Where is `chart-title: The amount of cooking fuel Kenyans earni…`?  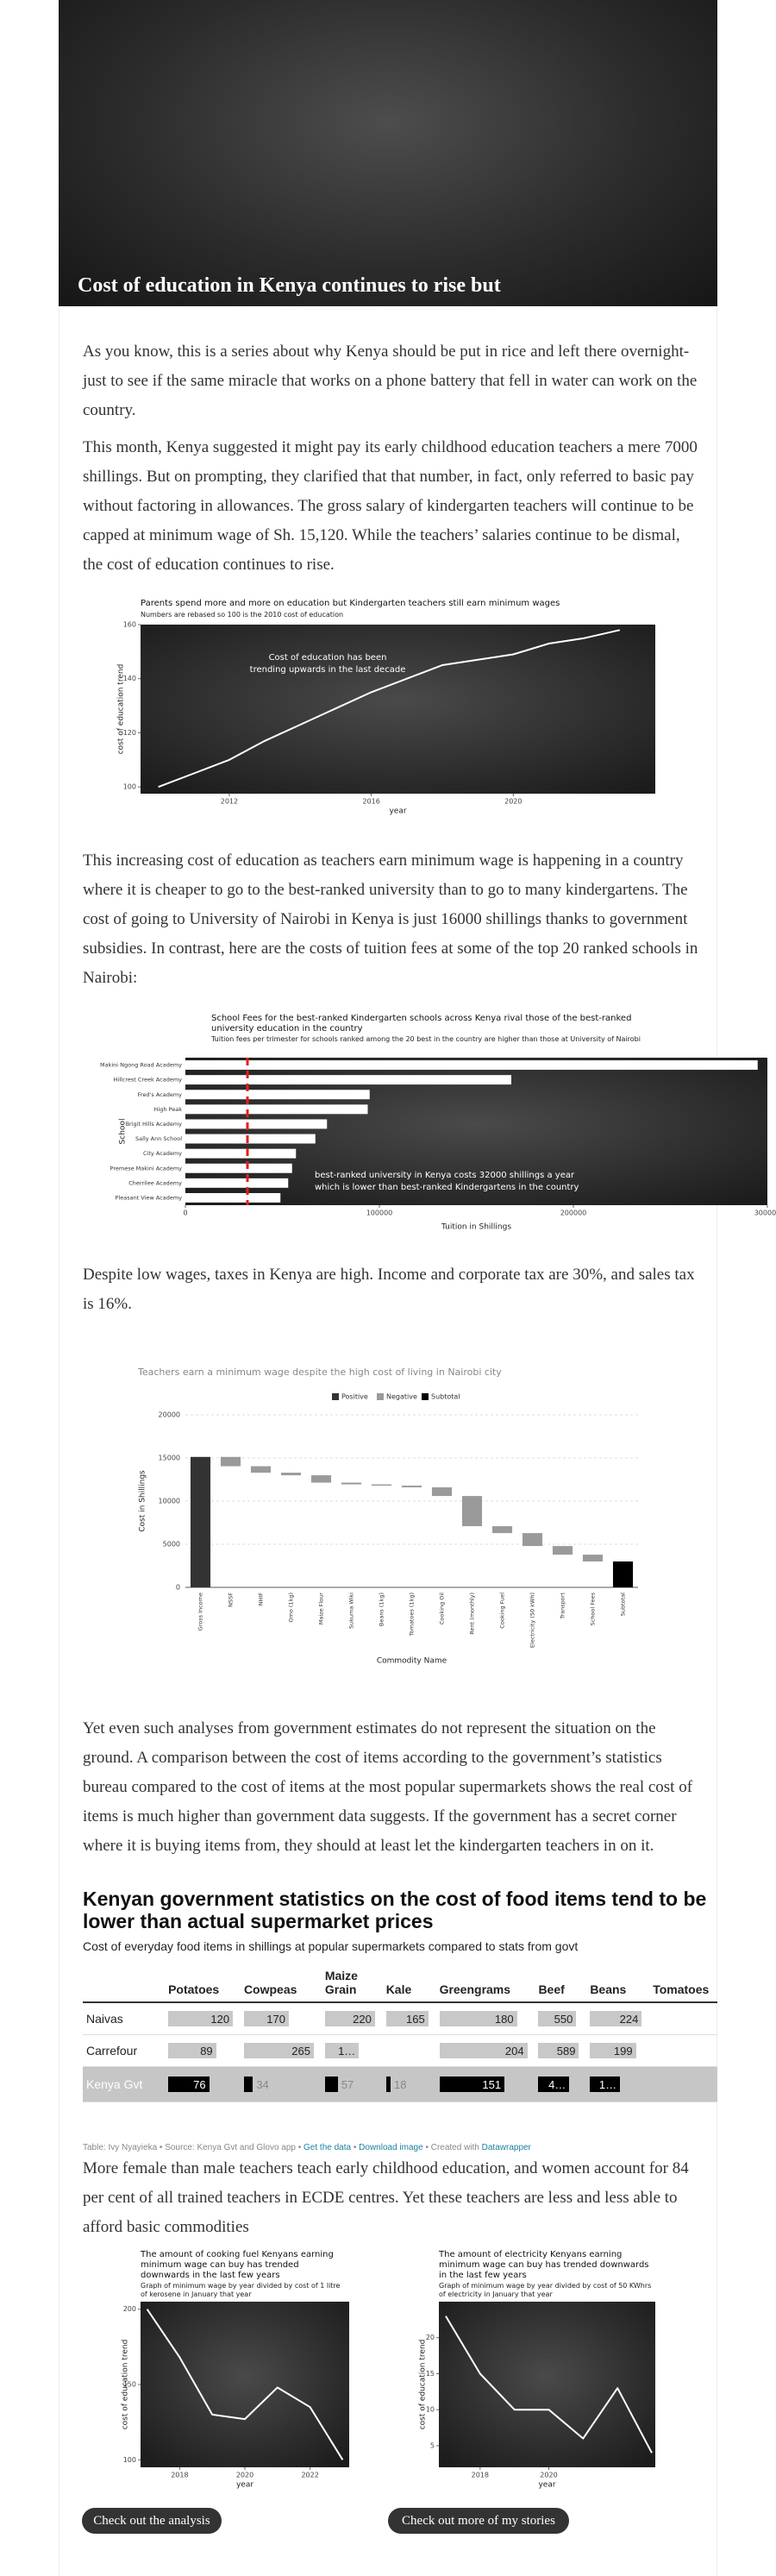 chart-title: The amount of cooking fuel Kenyans earni… is located at coordinates (237, 2265).